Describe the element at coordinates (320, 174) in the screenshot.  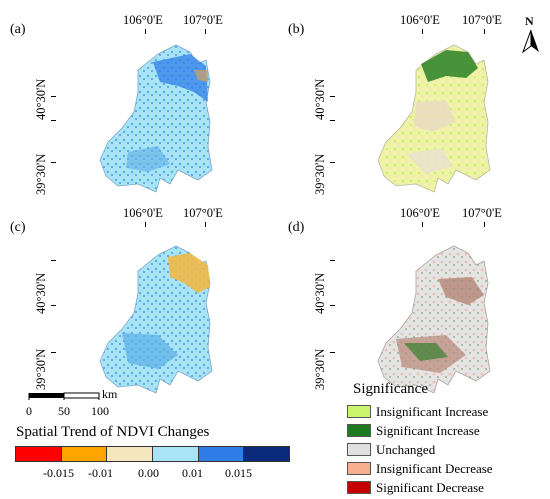
I see `lat-label-b-2: 39°30'N` at that location.